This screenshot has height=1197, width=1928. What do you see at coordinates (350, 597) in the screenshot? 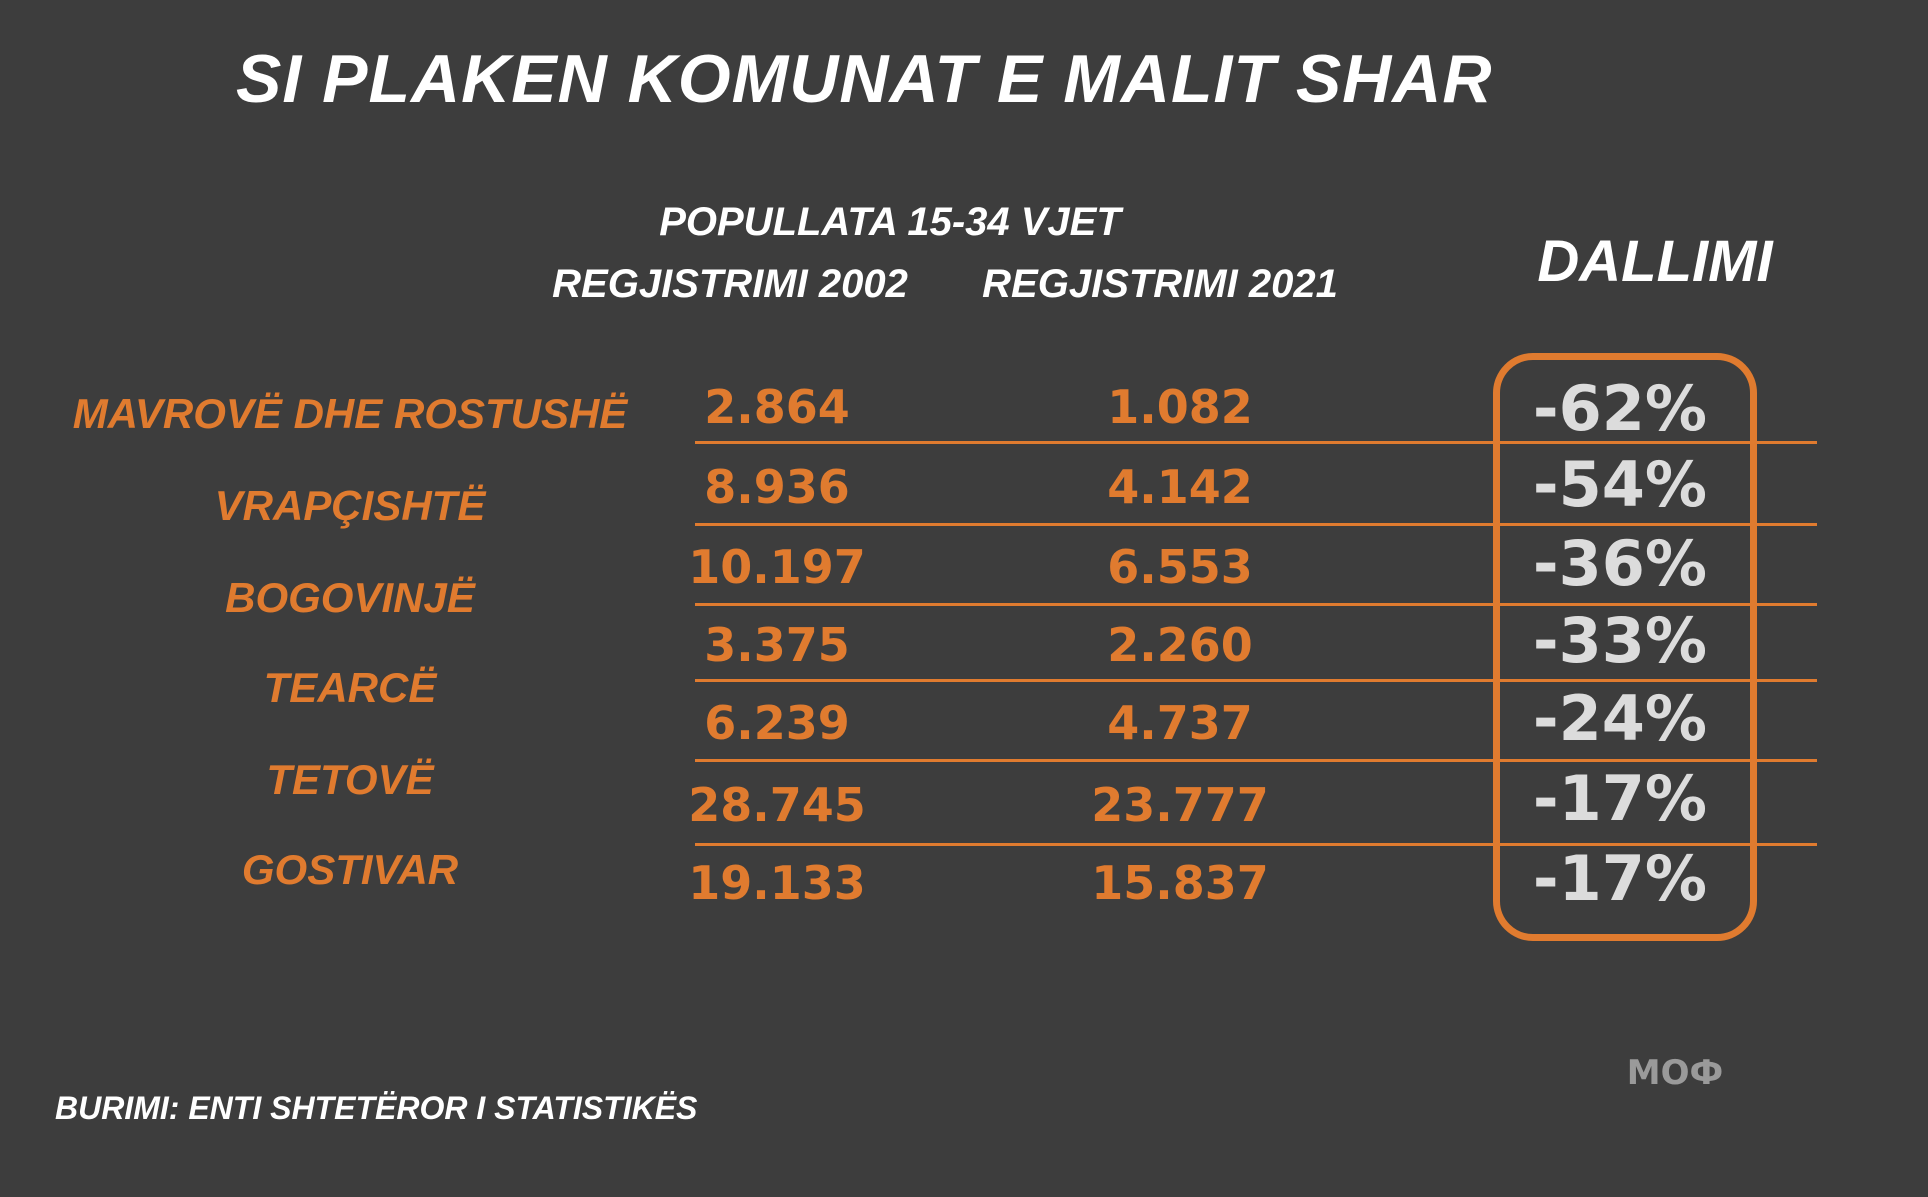
I see `municipality-name: BOGOVINJË` at bounding box center [350, 597].